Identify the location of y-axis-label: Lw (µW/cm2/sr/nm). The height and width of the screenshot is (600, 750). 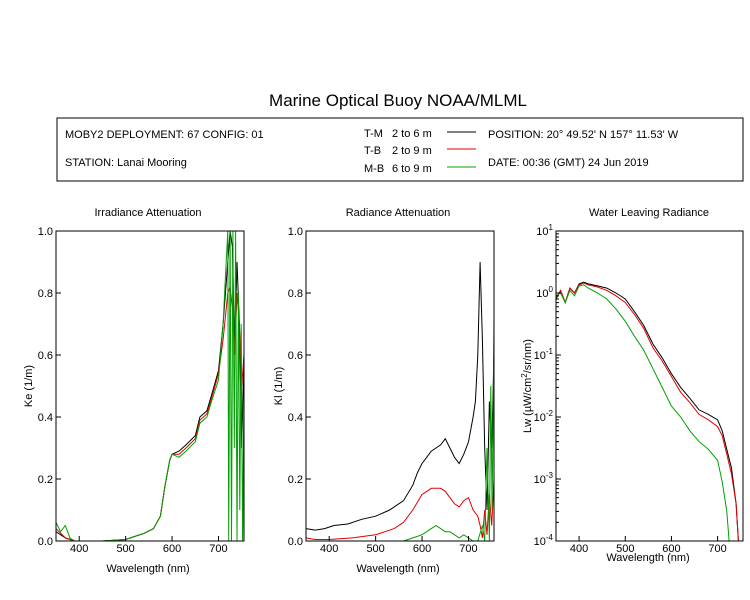
(527, 386).